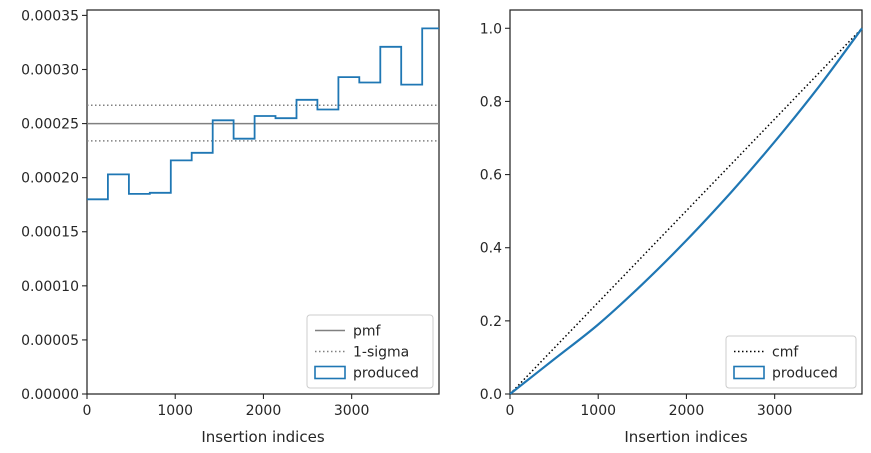 This screenshot has width=871, height=453. Describe the element at coordinates (50, 341) in the screenshot. I see `y-tick-label: 0.00005` at that location.